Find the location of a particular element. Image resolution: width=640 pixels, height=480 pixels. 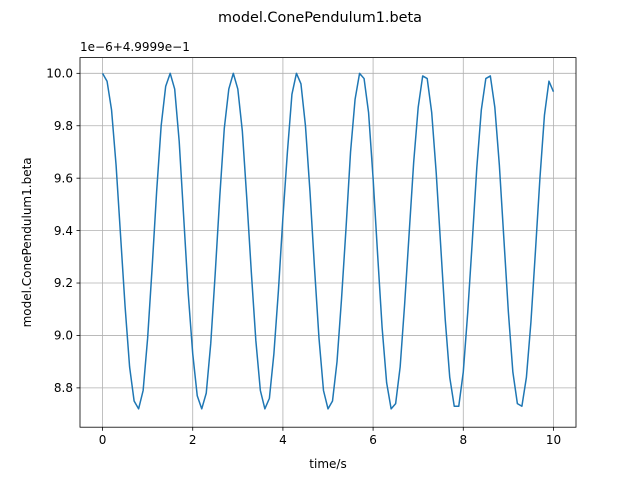

y-tick-label: 9.2 is located at coordinates (63, 283).